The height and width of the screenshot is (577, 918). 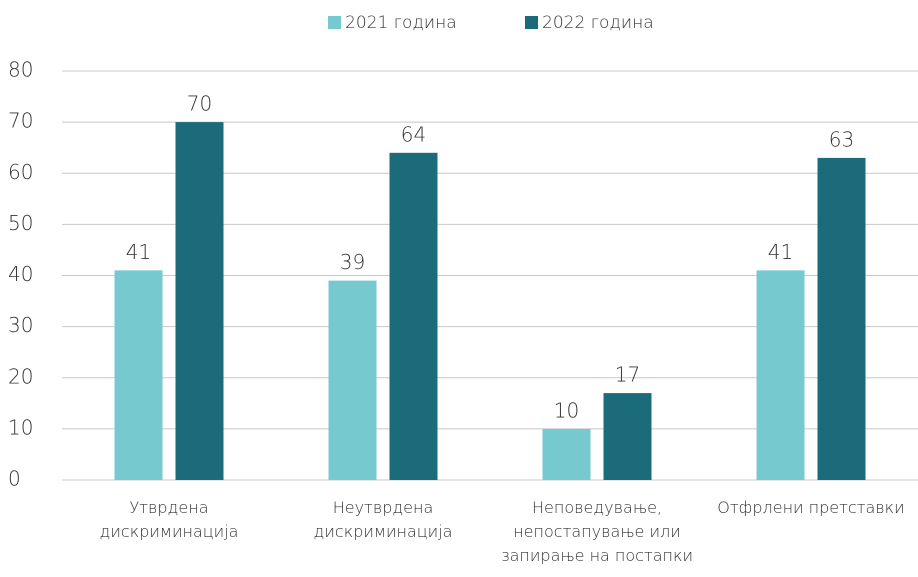 I want to click on y-tick-label: 20, so click(x=20, y=376).